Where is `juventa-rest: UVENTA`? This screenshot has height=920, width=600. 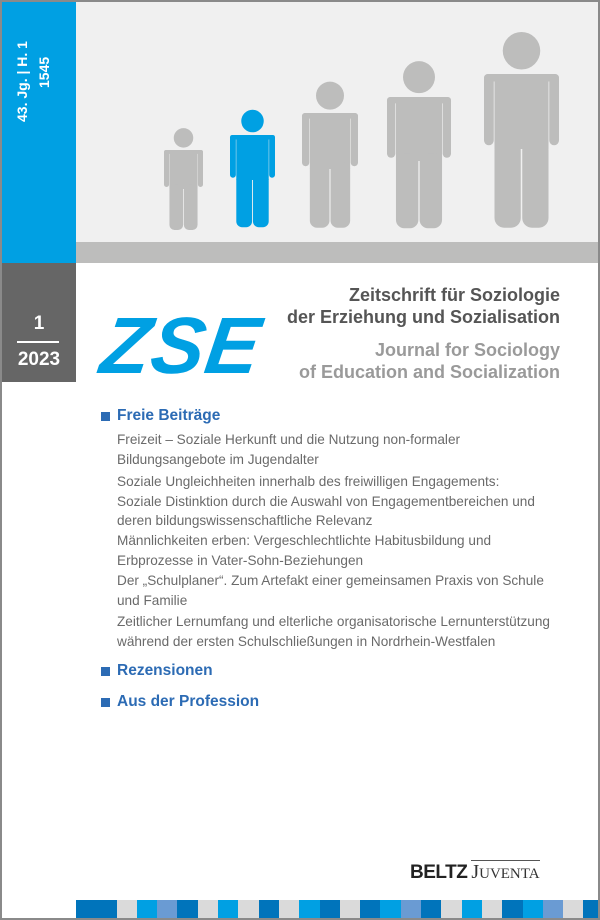
juventa-rest: UVENTA is located at coordinates (509, 874).